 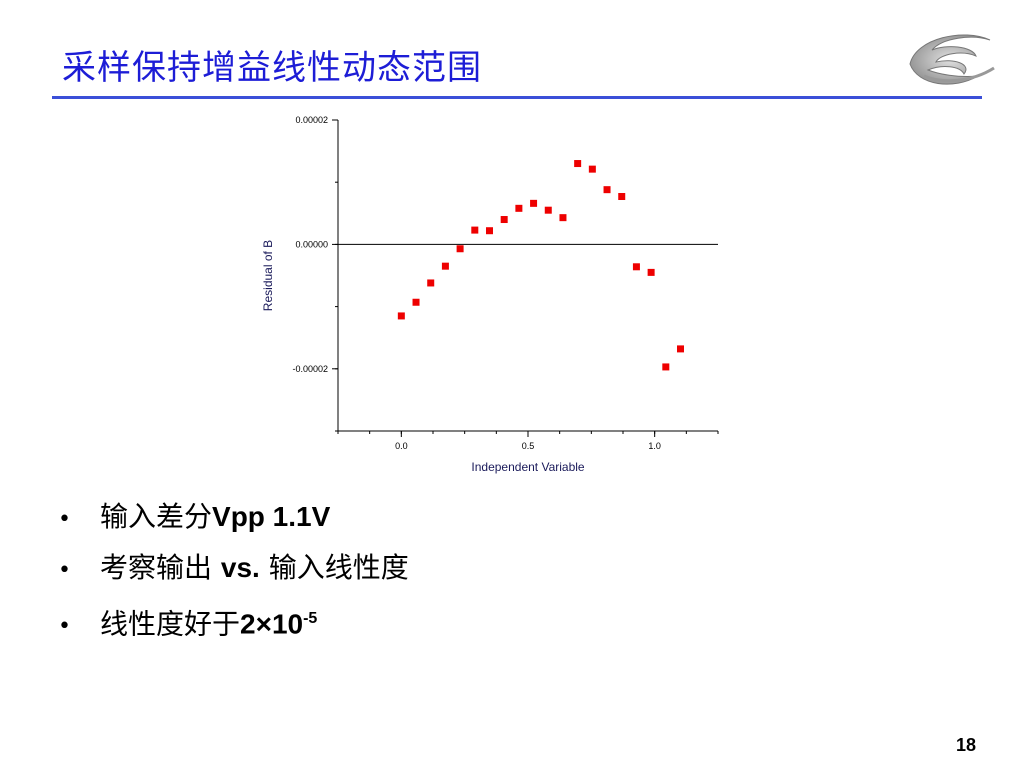 I want to click on bullet-item: • 输入差分Vpp 1.1V, so click(x=233, y=518).